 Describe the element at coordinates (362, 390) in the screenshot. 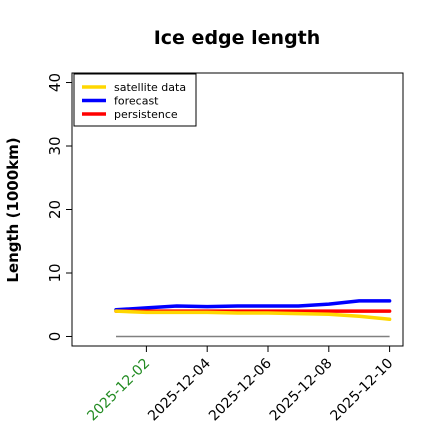

I see `x-tick-label: 2025-12-10` at that location.